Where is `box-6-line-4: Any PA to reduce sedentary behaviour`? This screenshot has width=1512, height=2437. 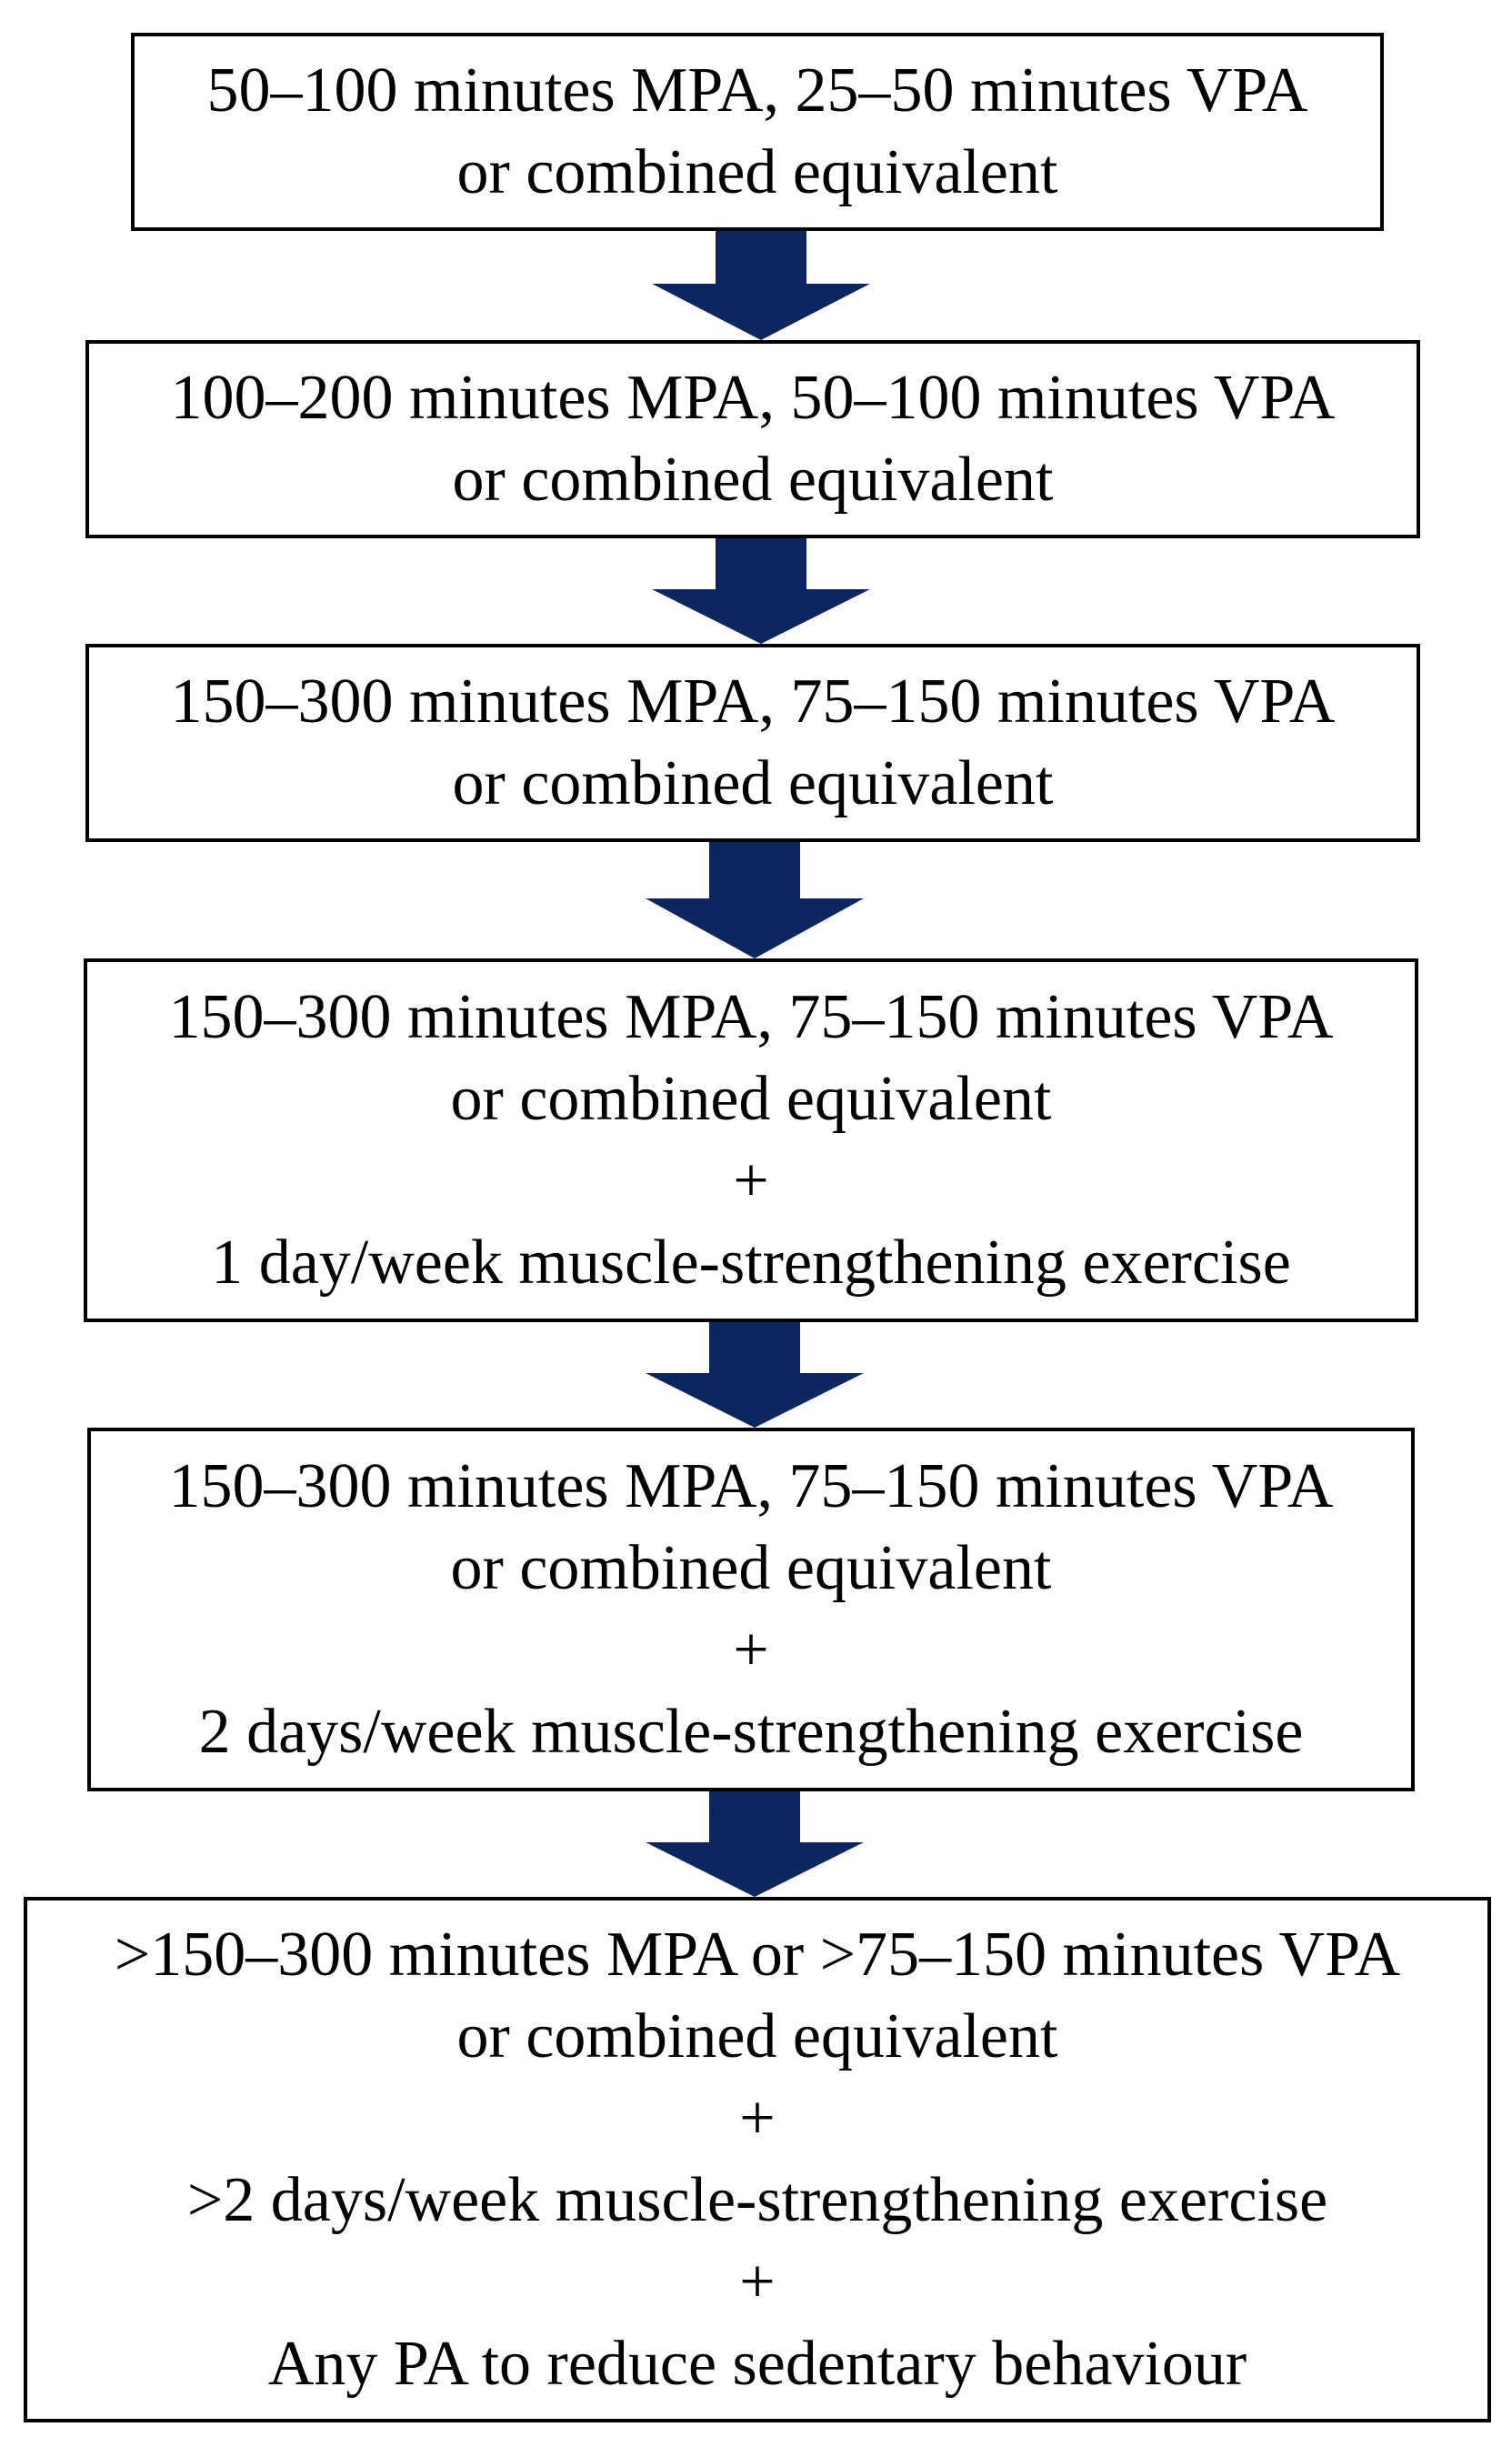
box-6-line-4: Any PA to reduce sedentary behaviour is located at coordinates (757, 2364).